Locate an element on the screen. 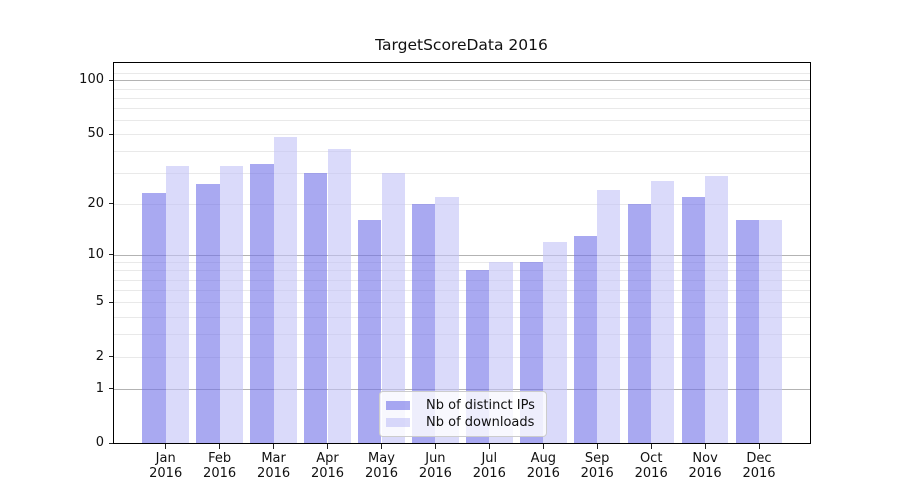 The image size is (900, 500). x-tick-label: Jul 2016 is located at coordinates (489, 466).